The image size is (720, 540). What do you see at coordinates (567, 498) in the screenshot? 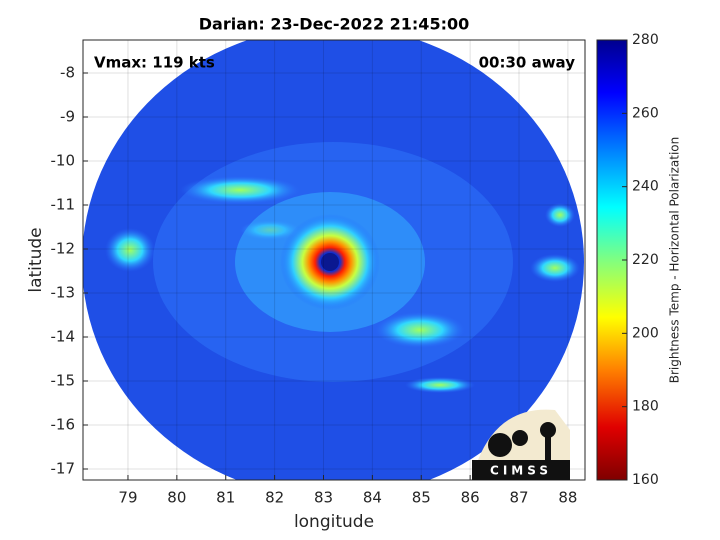
I see `x-tick-label: 88` at bounding box center [567, 498].